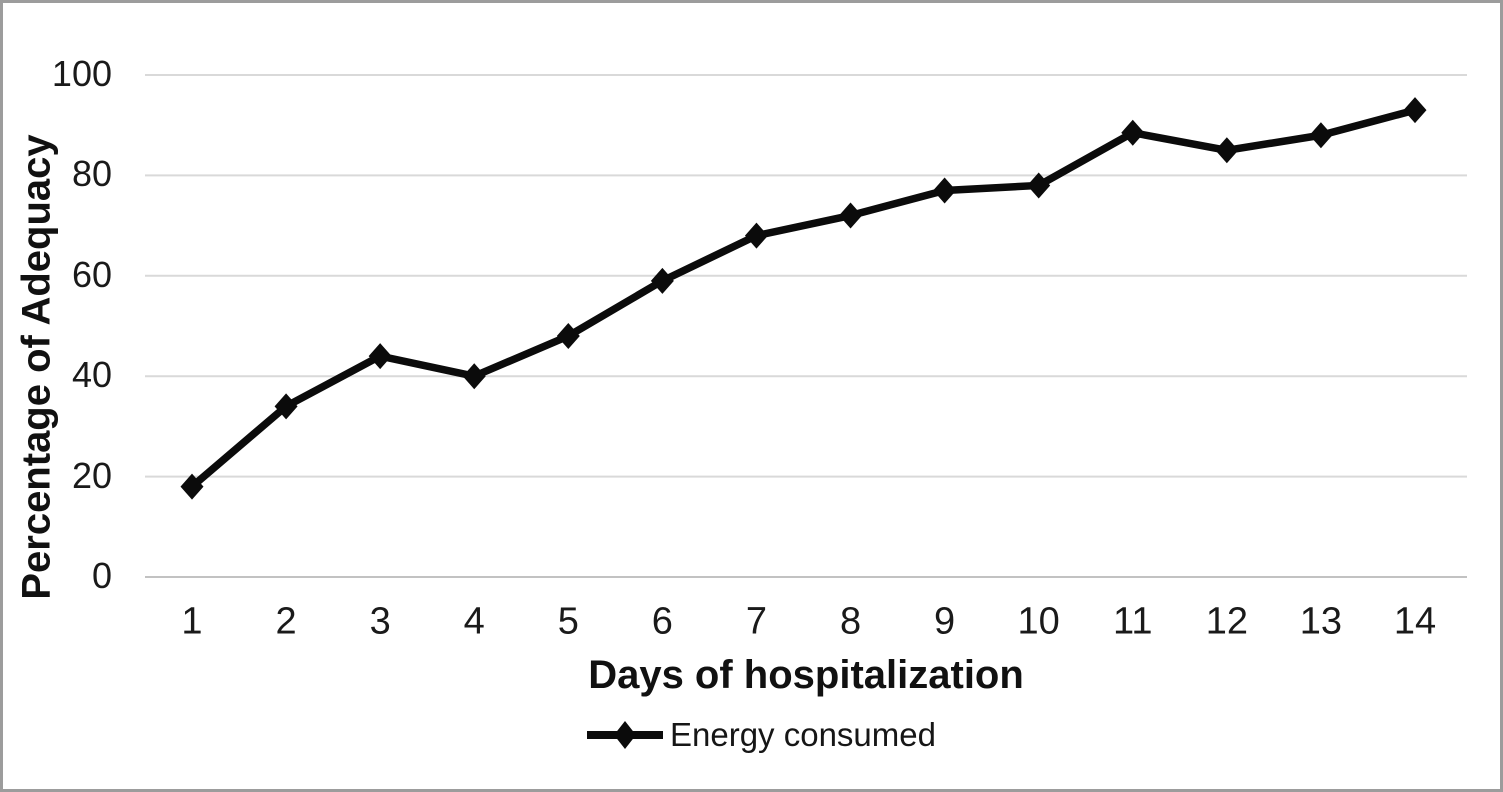 This screenshot has height=792, width=1503. I want to click on x-tick-label: 5, so click(568, 621).